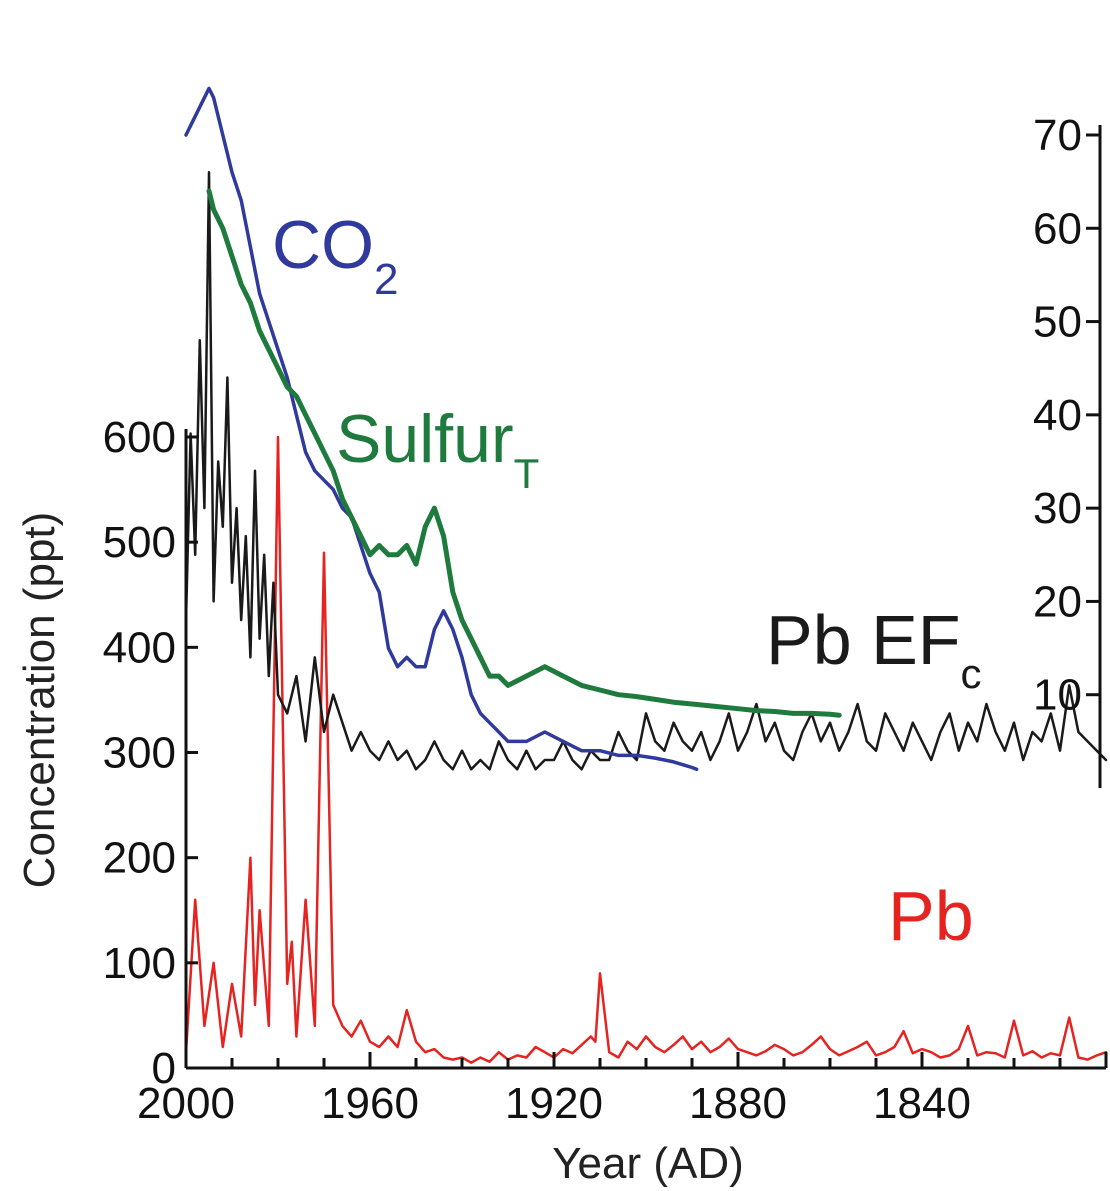  I want to click on sulfur-label-main: Sulfur, so click(425, 439).